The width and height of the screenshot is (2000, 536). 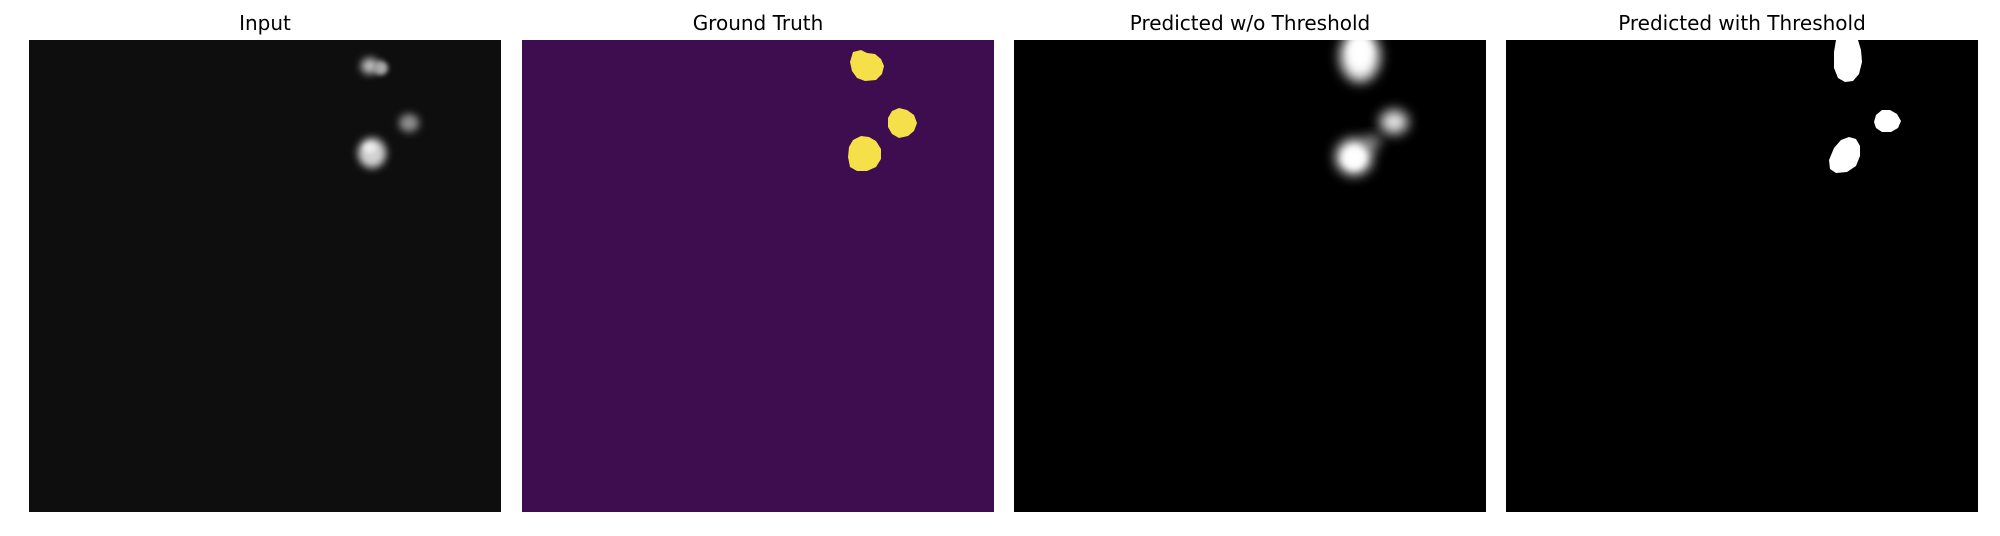 I want to click on panel-title-predicted-with-threshold: Predicted with Threshold, so click(x=1742, y=23).